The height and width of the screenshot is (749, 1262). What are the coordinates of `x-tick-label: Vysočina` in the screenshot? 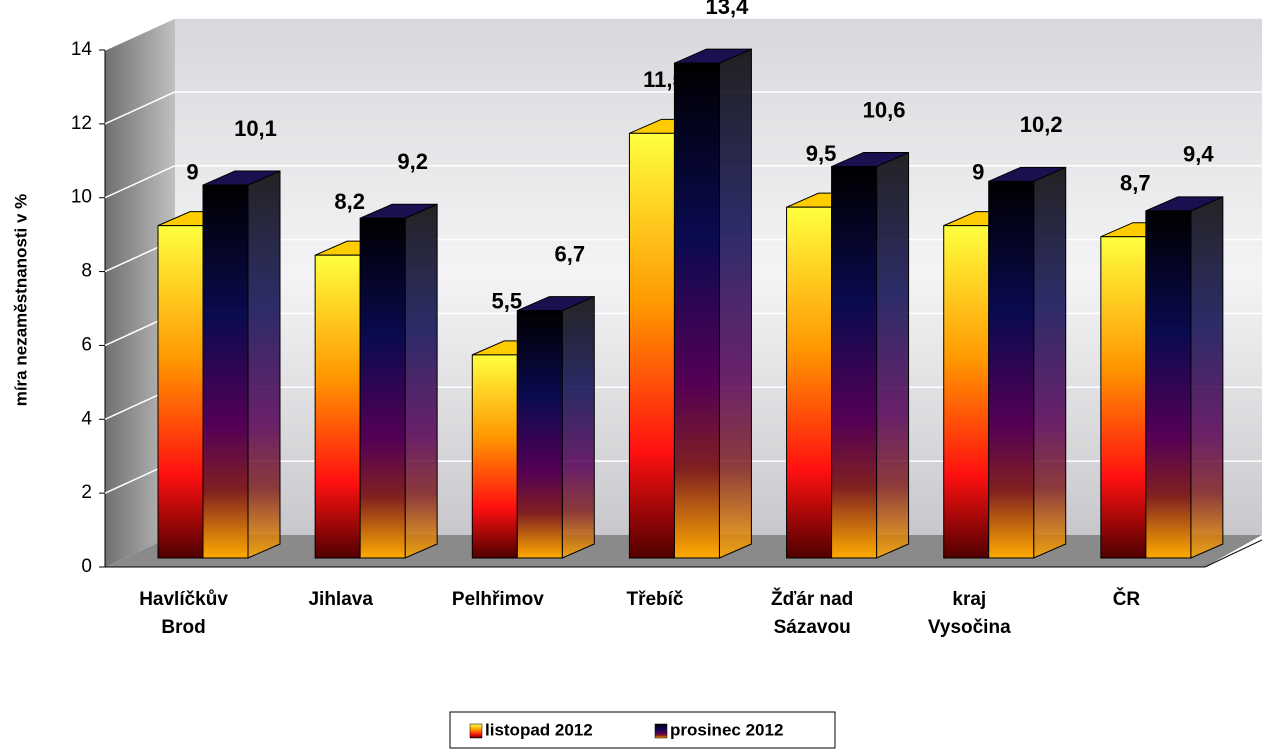 It's located at (969, 627).